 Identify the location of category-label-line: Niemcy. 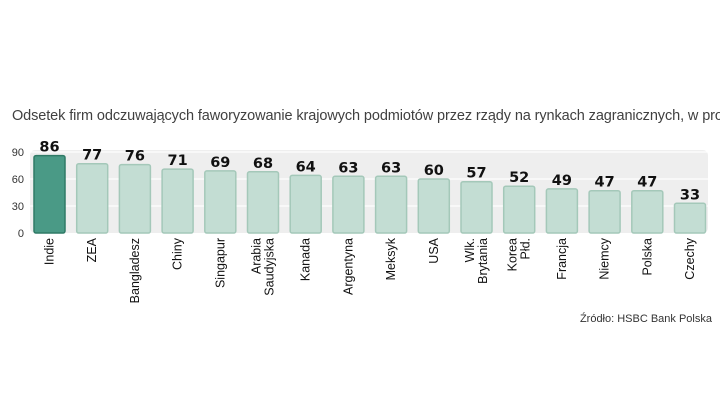
(605, 258).